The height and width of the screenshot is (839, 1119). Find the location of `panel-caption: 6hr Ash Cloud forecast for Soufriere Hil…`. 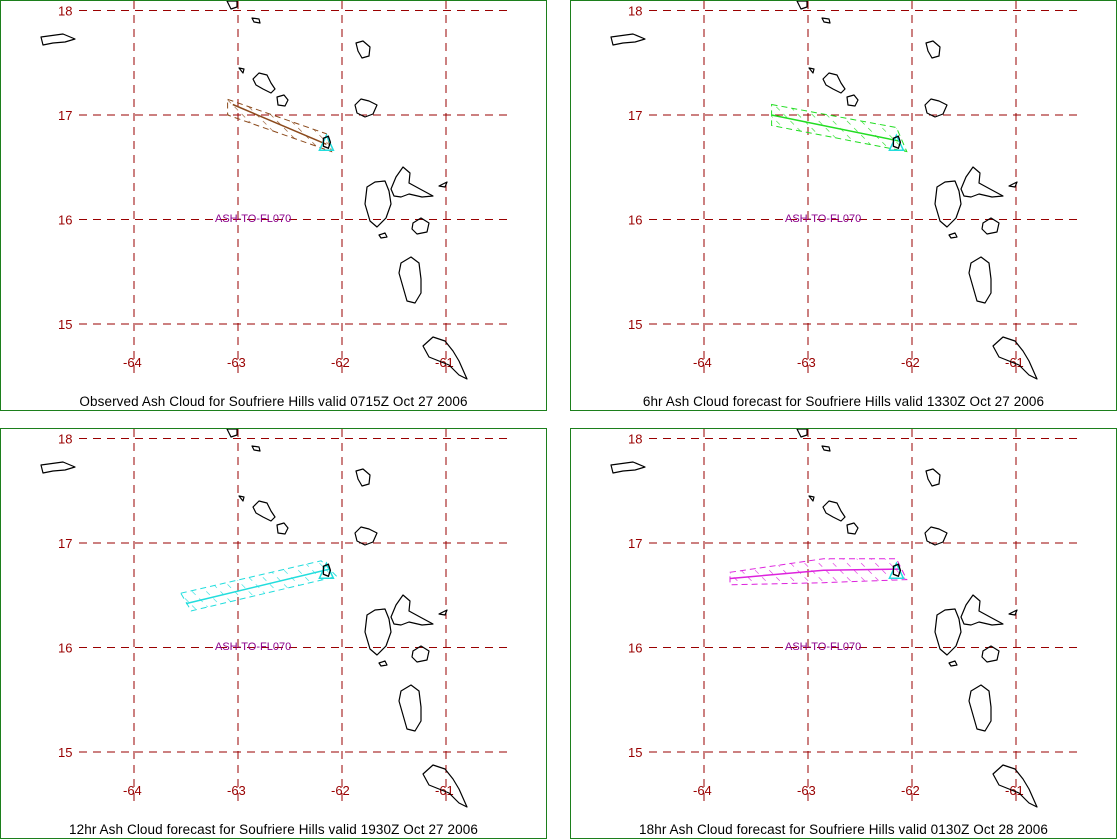

panel-caption: 6hr Ash Cloud forecast for Soufriere Hil… is located at coordinates (843, 401).